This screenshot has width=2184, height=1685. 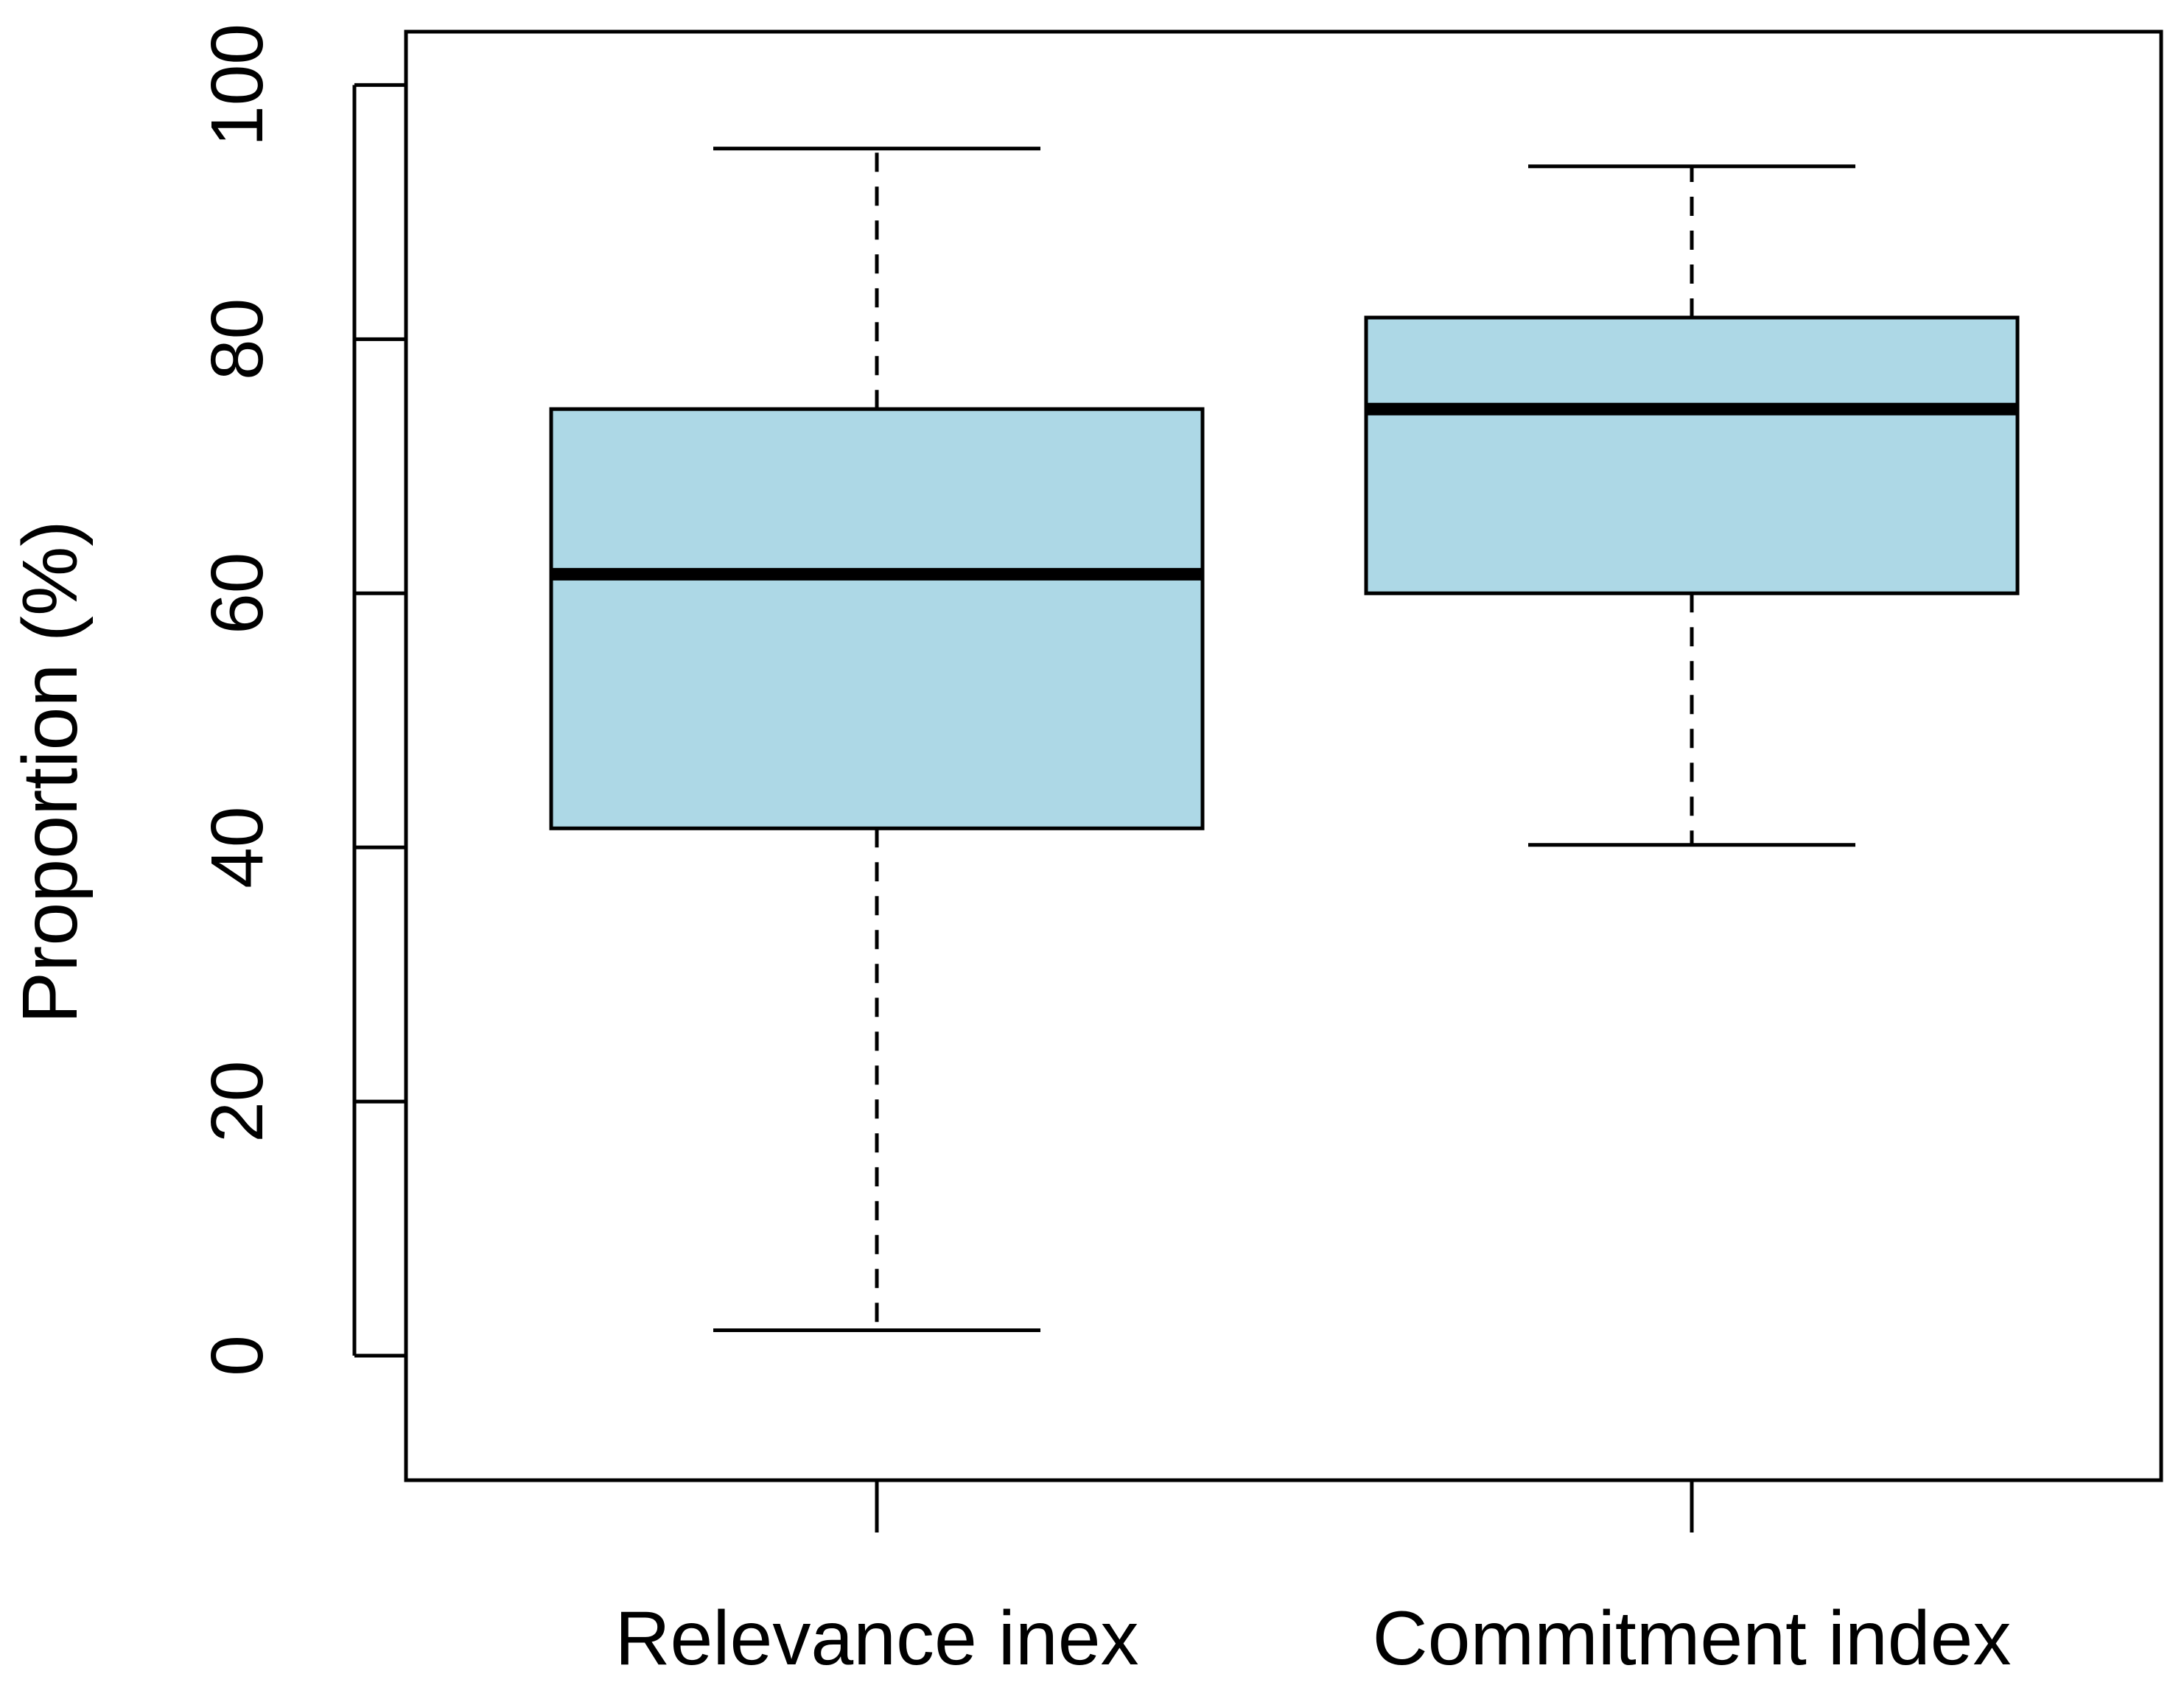 I want to click on y-axis-title: Proportion (%), so click(x=50, y=771).